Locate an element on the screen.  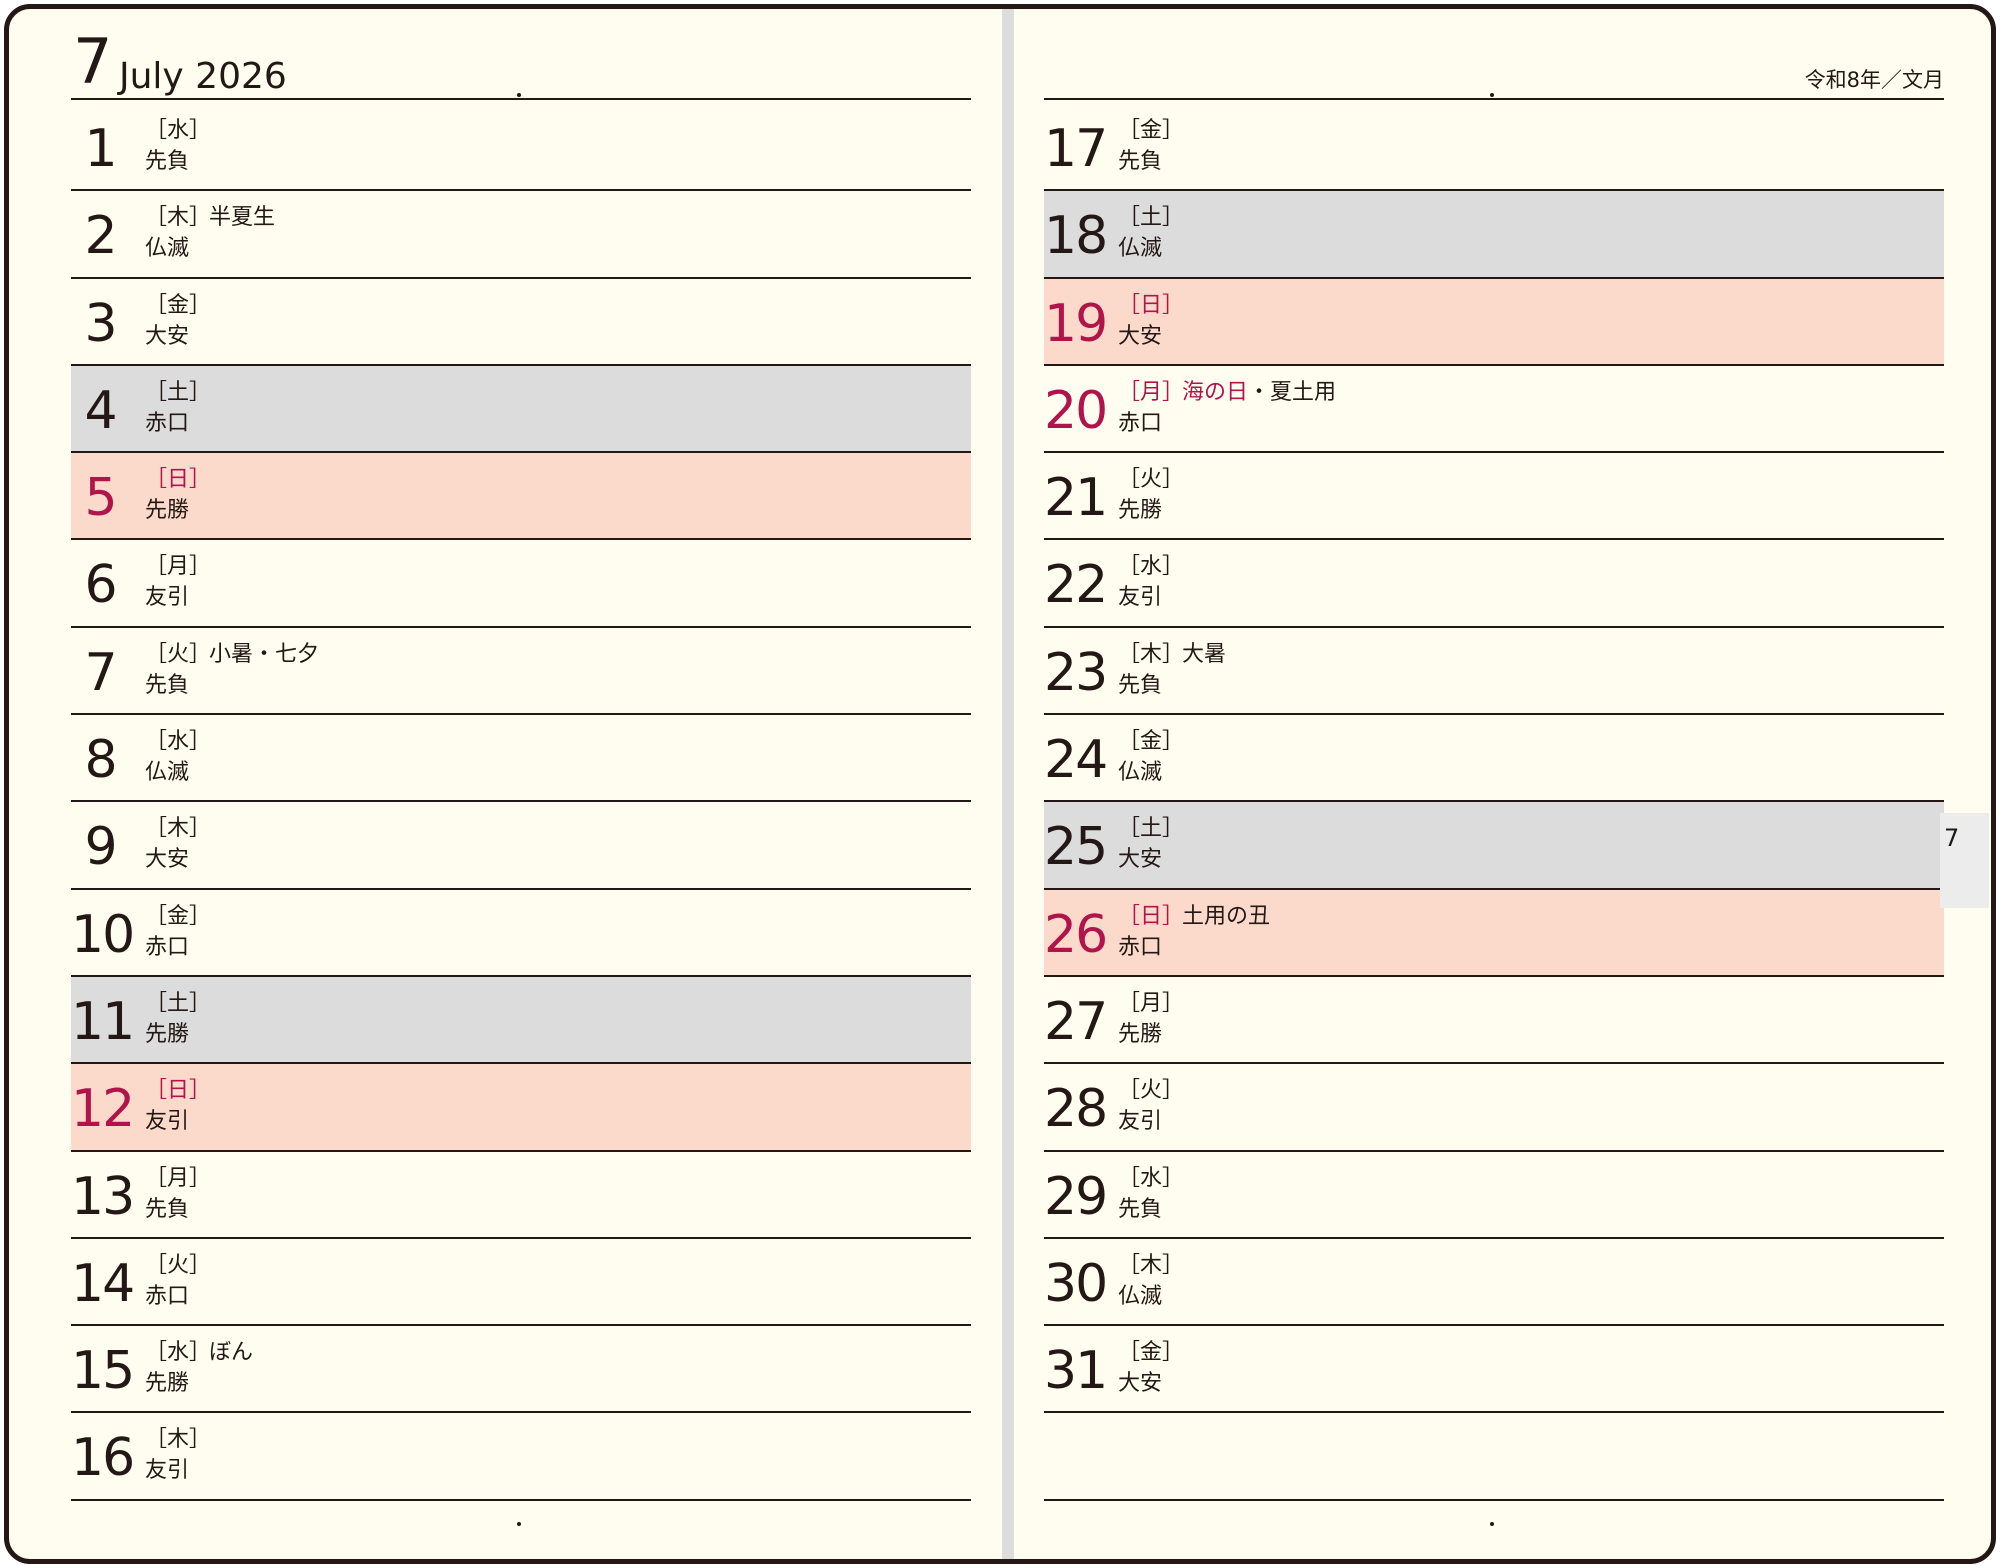
day-number: 6 is located at coordinates (100, 585).